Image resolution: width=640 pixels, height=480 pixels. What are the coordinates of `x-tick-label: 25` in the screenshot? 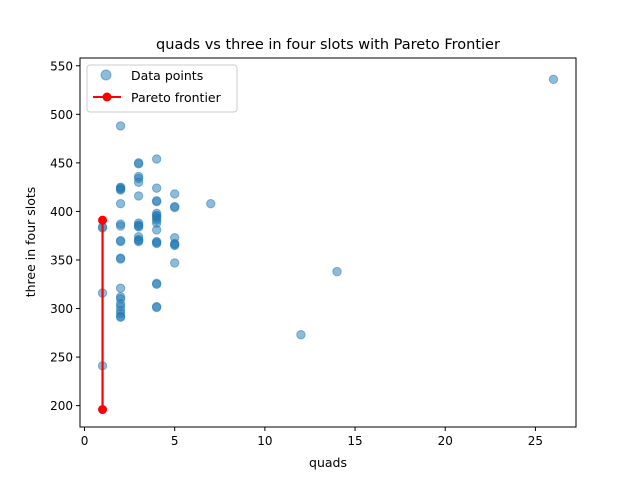 It's located at (535, 441).